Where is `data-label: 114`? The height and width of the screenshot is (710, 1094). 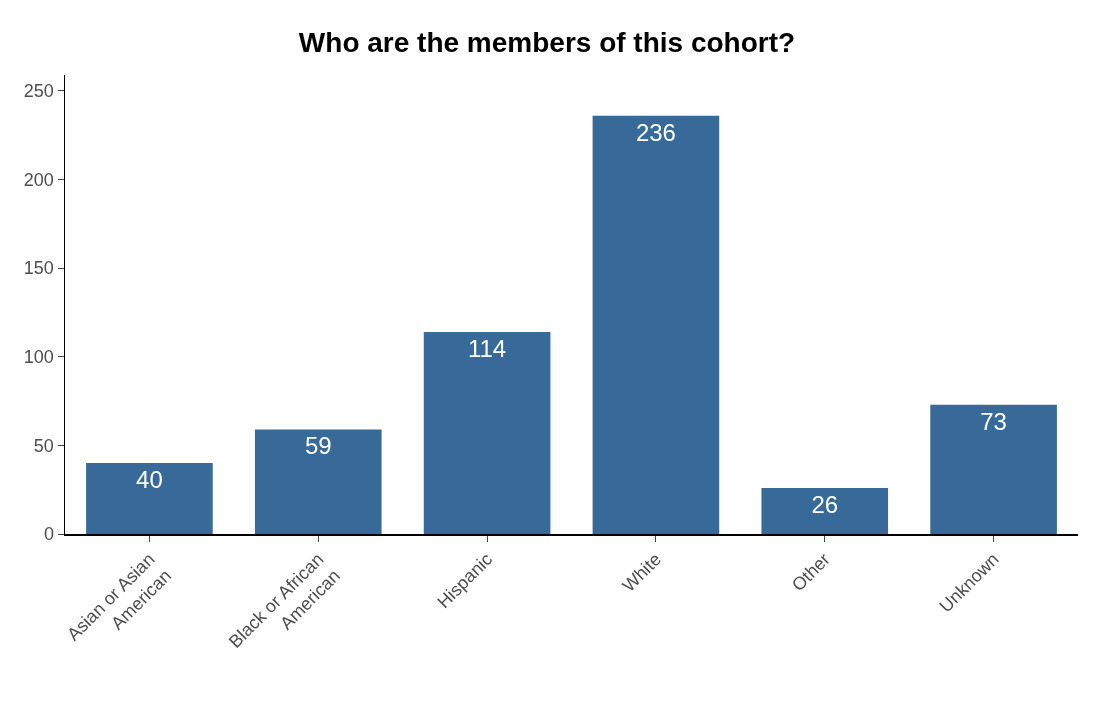
data-label: 114 is located at coordinates (487, 348).